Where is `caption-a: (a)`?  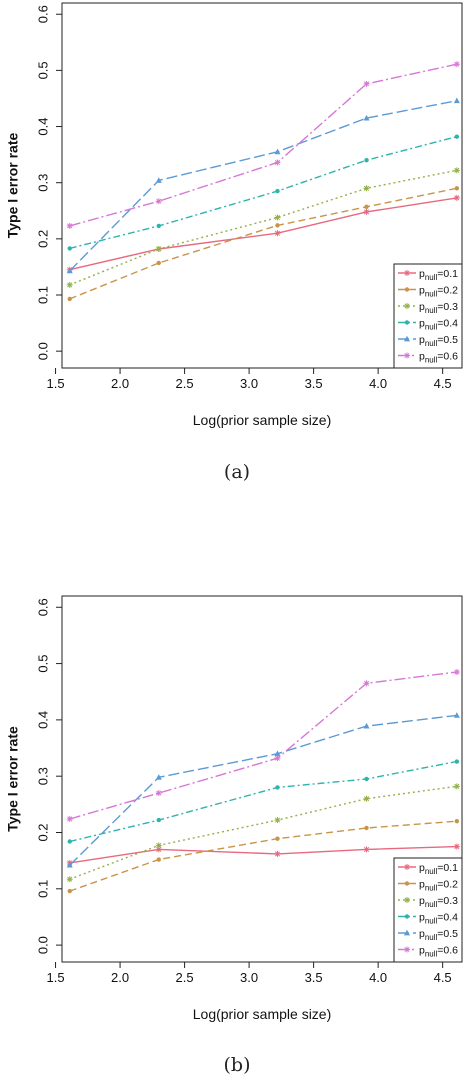
caption-a: (a) is located at coordinates (237, 472).